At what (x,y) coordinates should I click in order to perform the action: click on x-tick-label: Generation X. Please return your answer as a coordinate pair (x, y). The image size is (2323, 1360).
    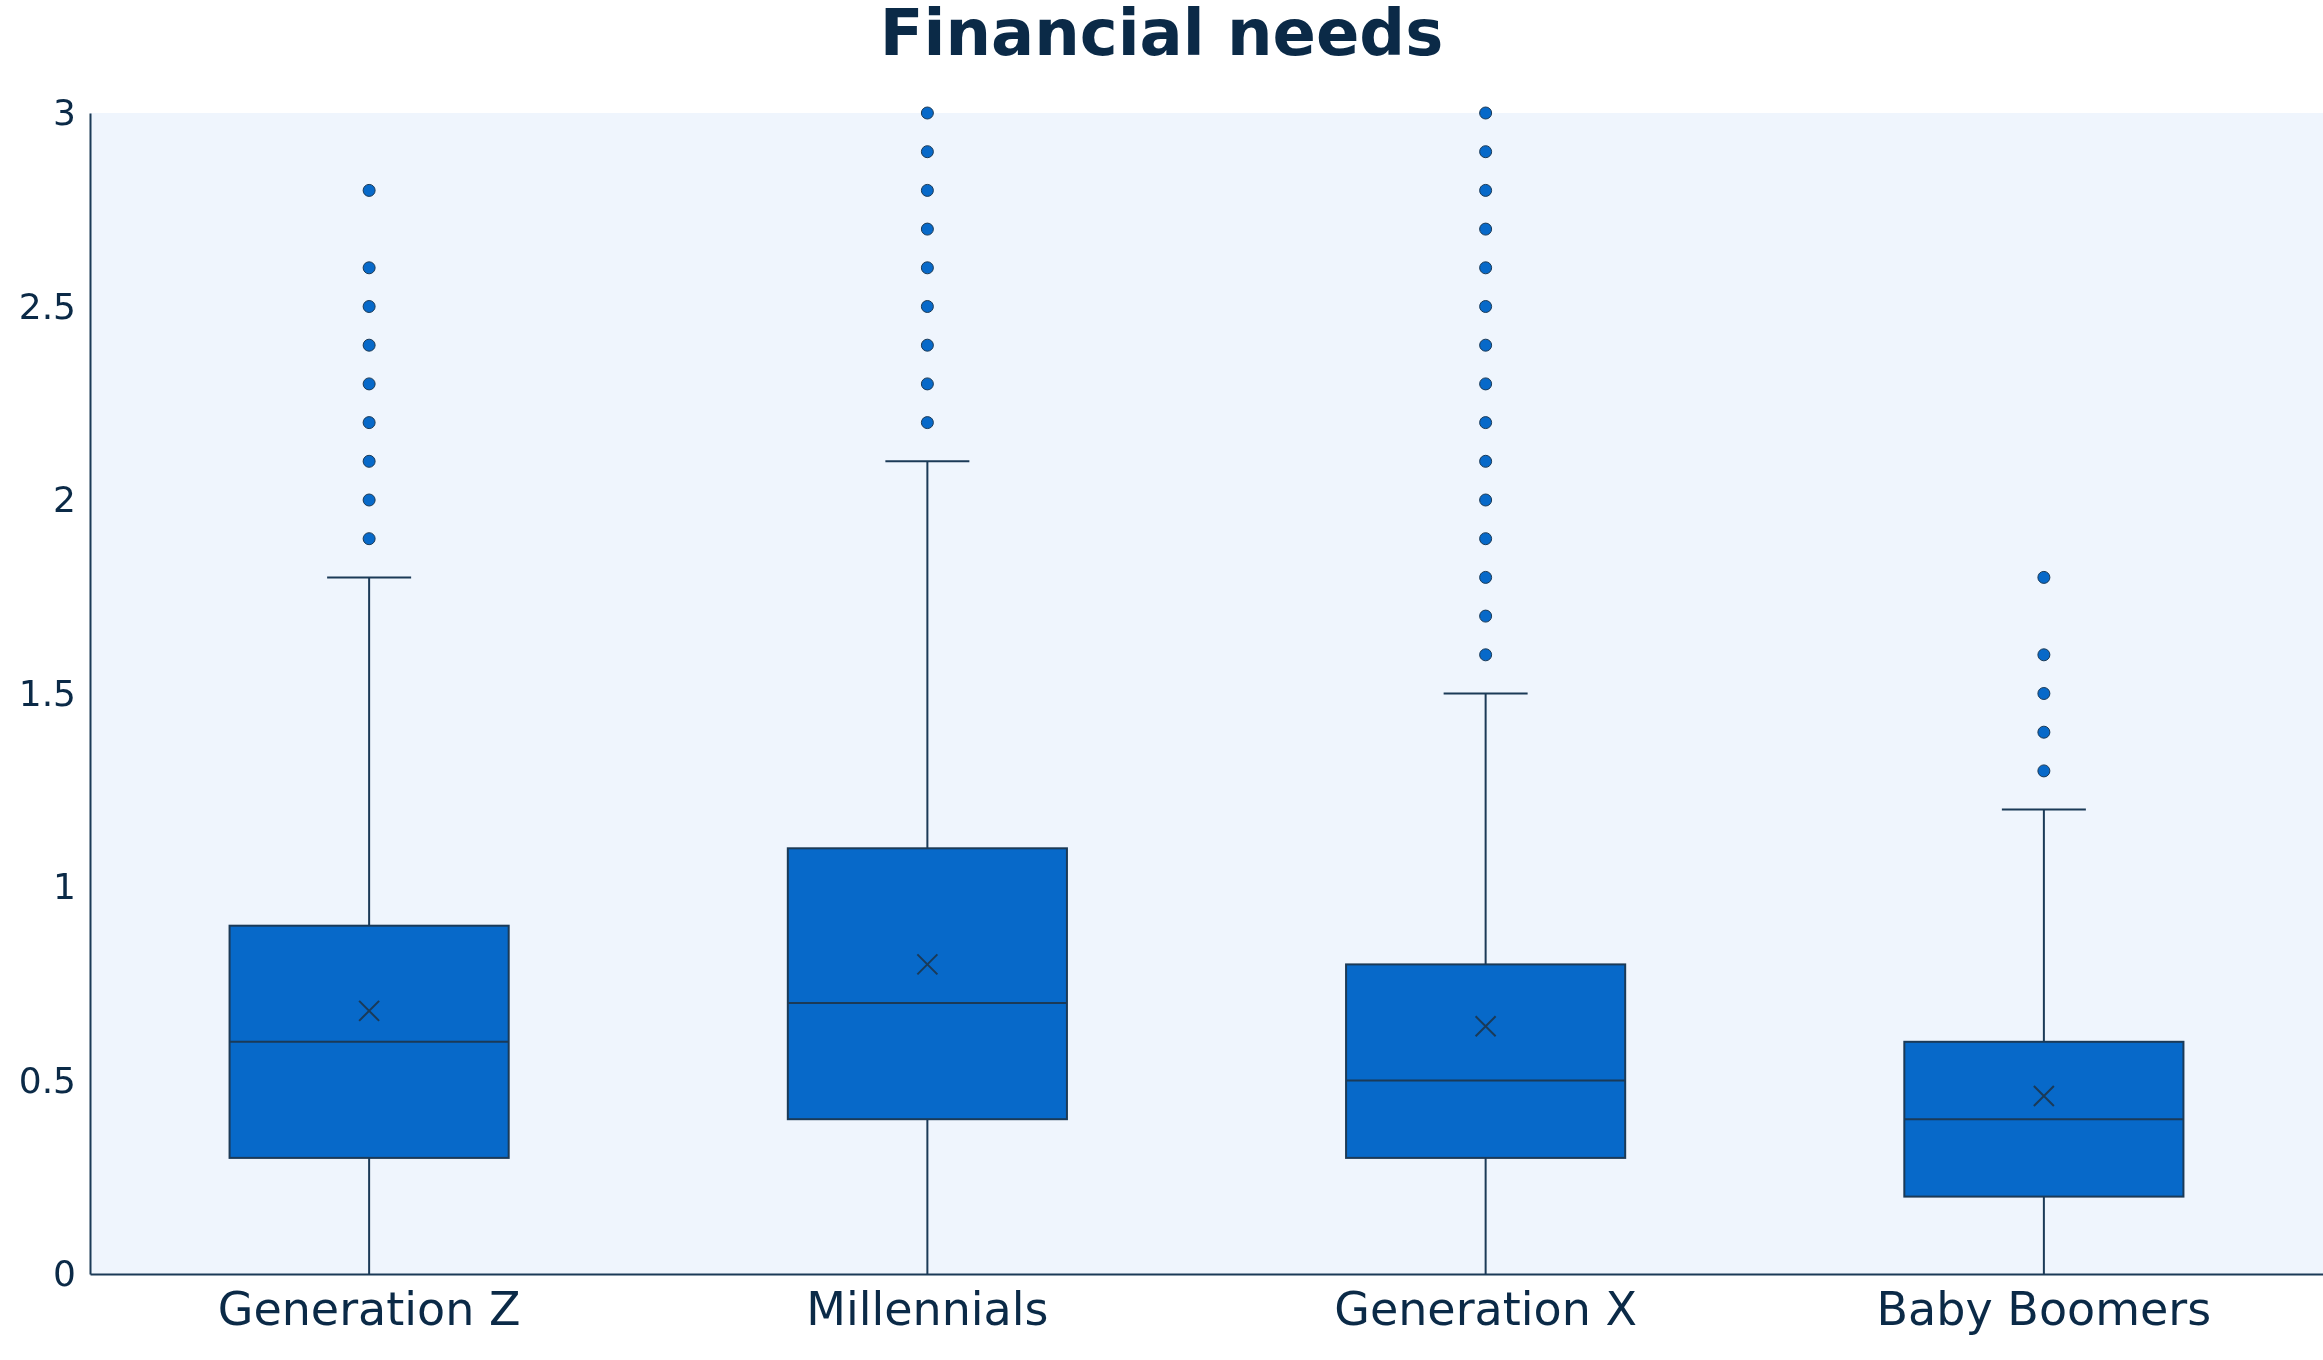
    Looking at the image, I should click on (1486, 1308).